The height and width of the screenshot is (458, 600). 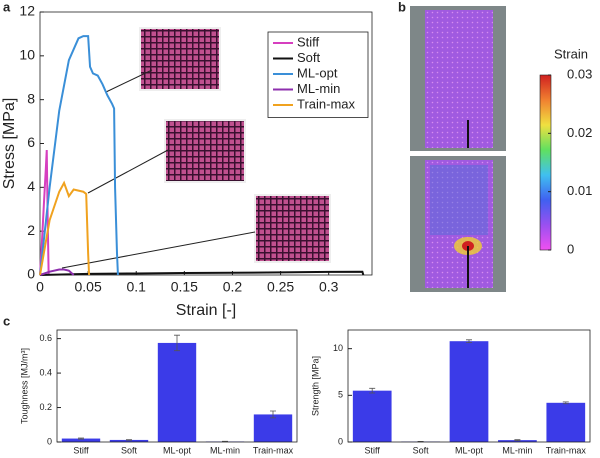 What do you see at coordinates (579, 73) in the screenshot?
I see `colorbar-tick-label: 0.03` at bounding box center [579, 73].